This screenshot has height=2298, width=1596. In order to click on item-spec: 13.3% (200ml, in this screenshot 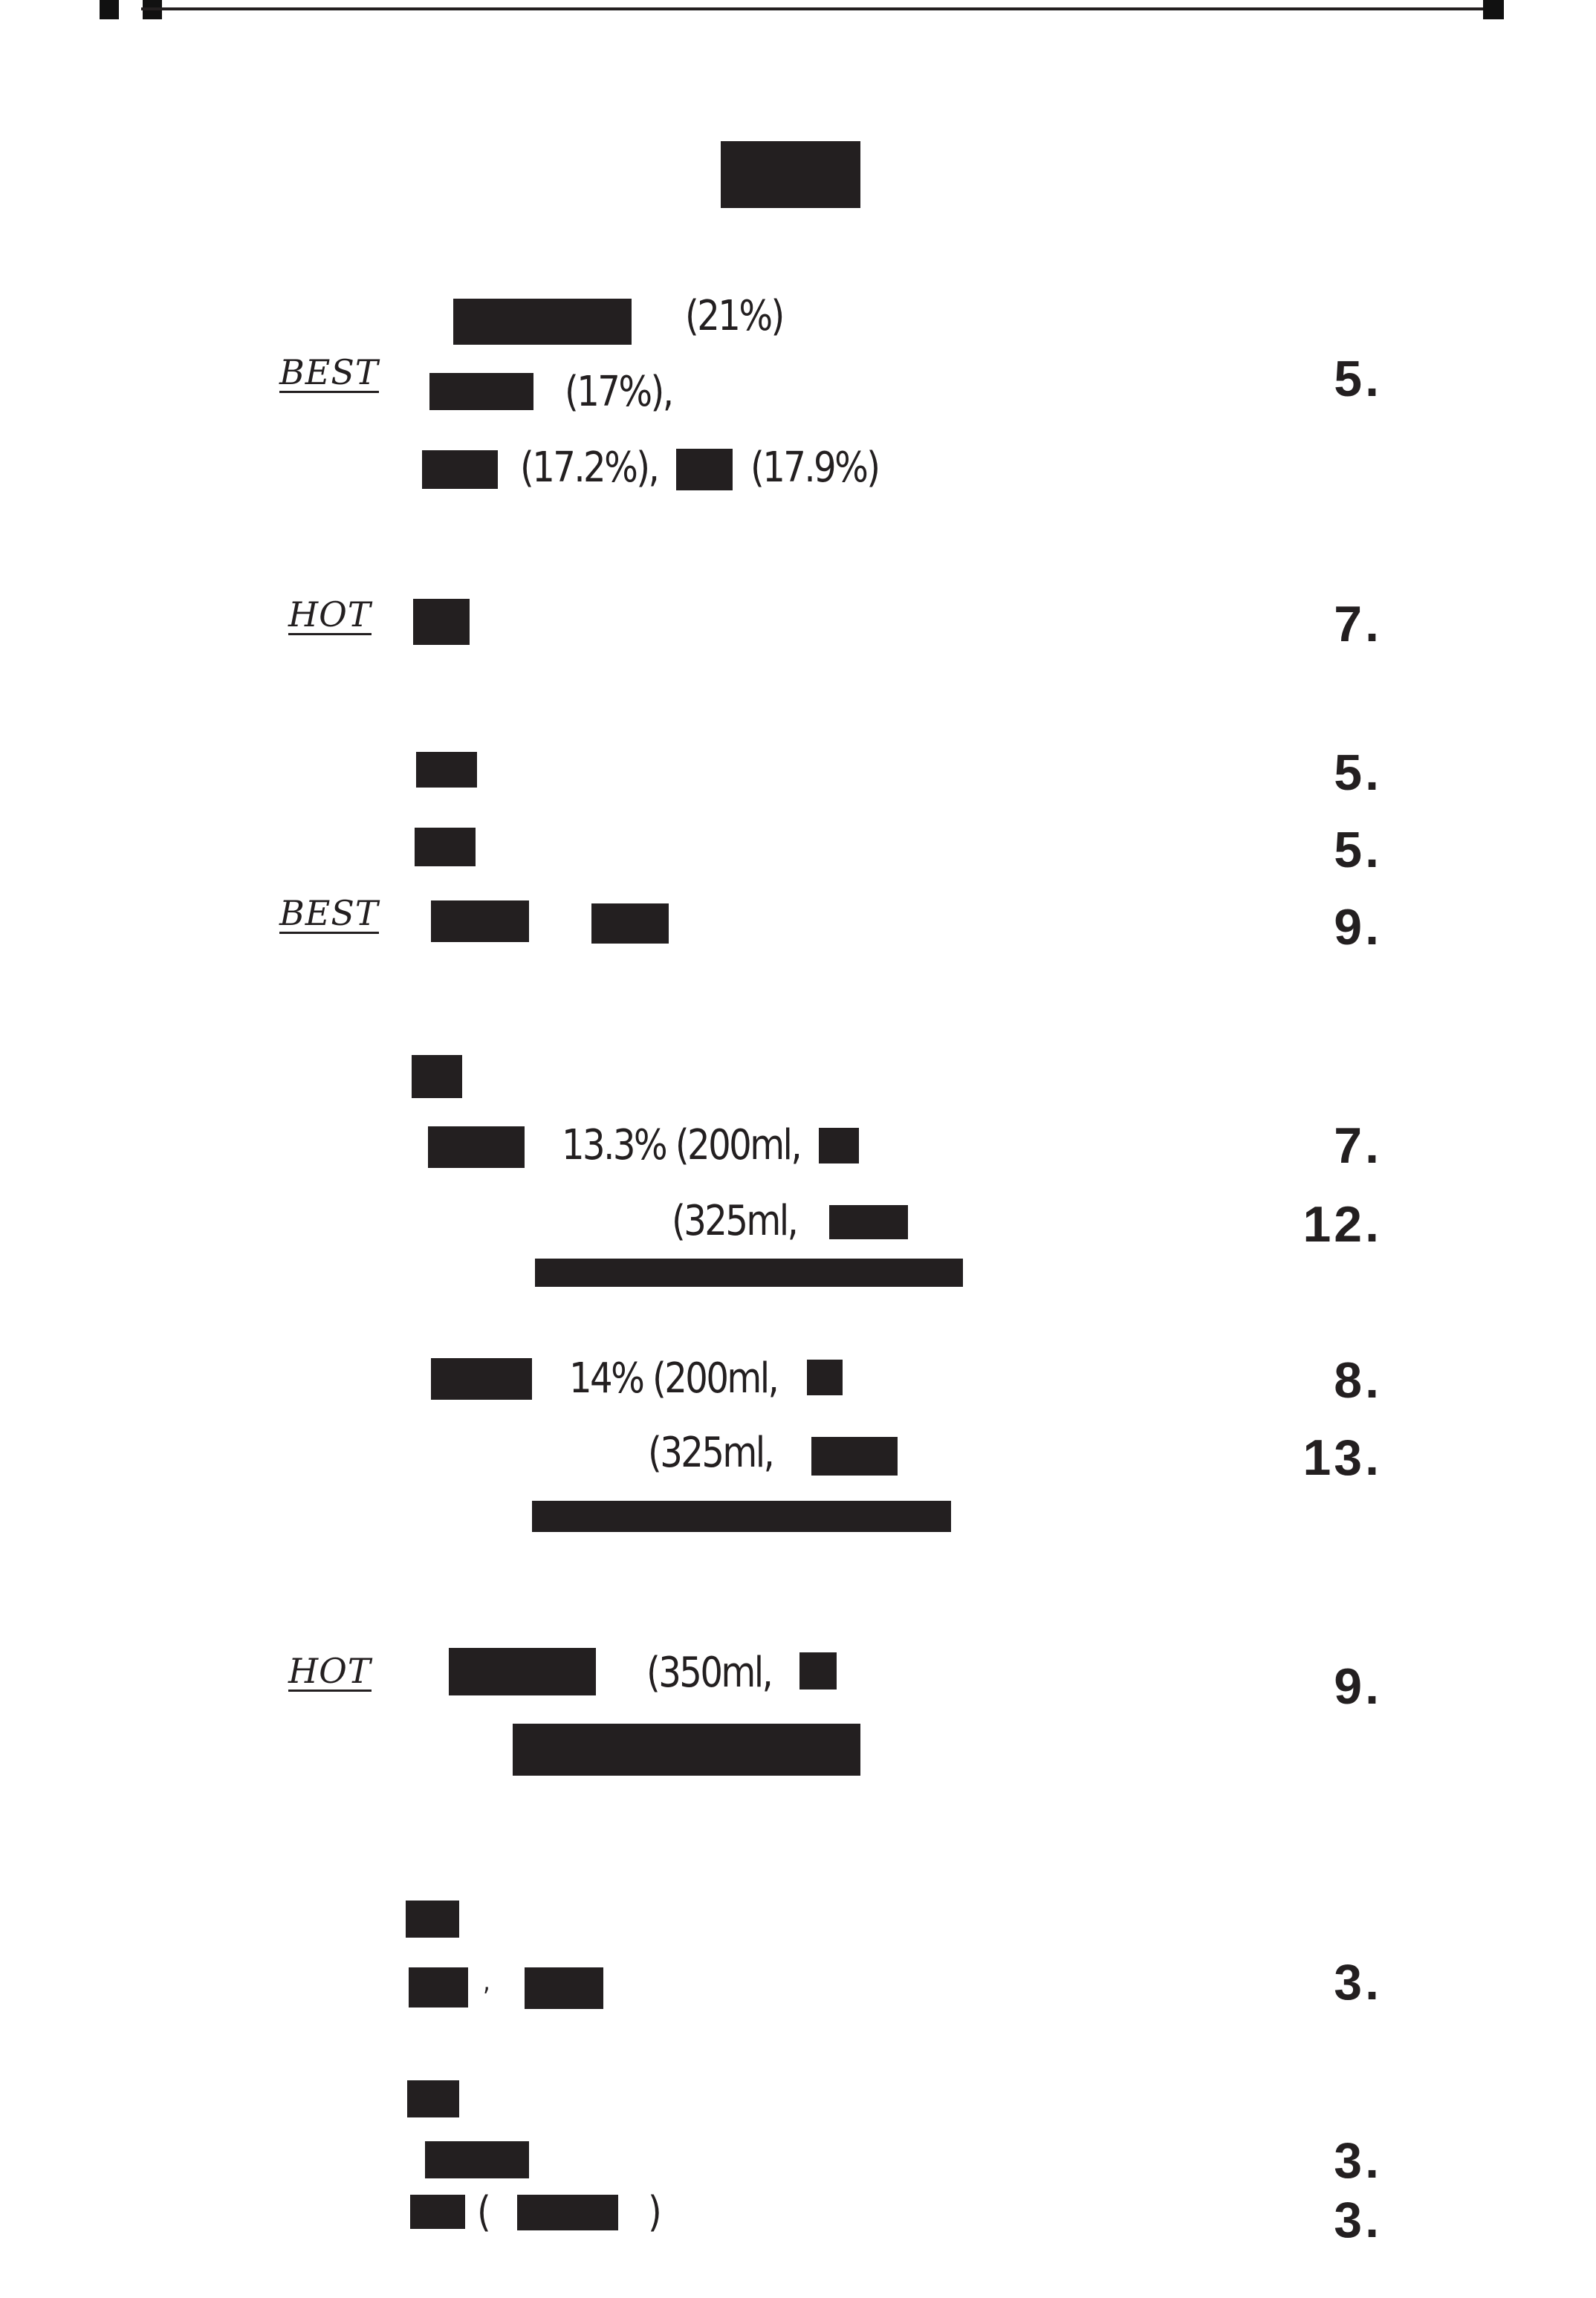, I will do `click(682, 1145)`.